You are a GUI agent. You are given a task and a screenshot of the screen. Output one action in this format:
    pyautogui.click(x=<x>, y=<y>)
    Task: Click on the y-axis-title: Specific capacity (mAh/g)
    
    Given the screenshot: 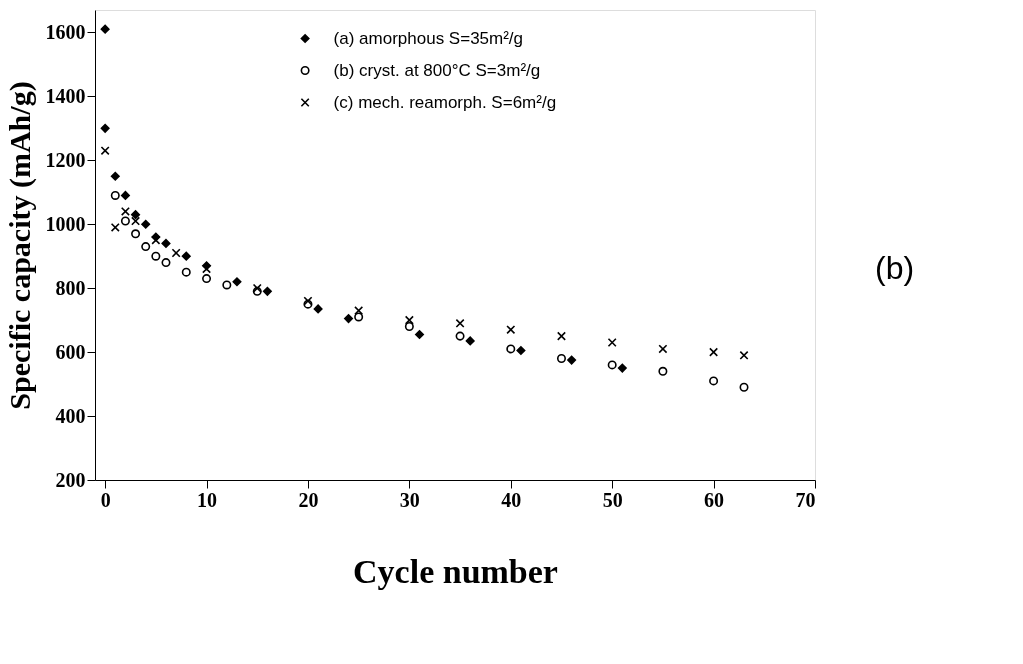 What is the action you would take?
    pyautogui.click(x=19, y=245)
    